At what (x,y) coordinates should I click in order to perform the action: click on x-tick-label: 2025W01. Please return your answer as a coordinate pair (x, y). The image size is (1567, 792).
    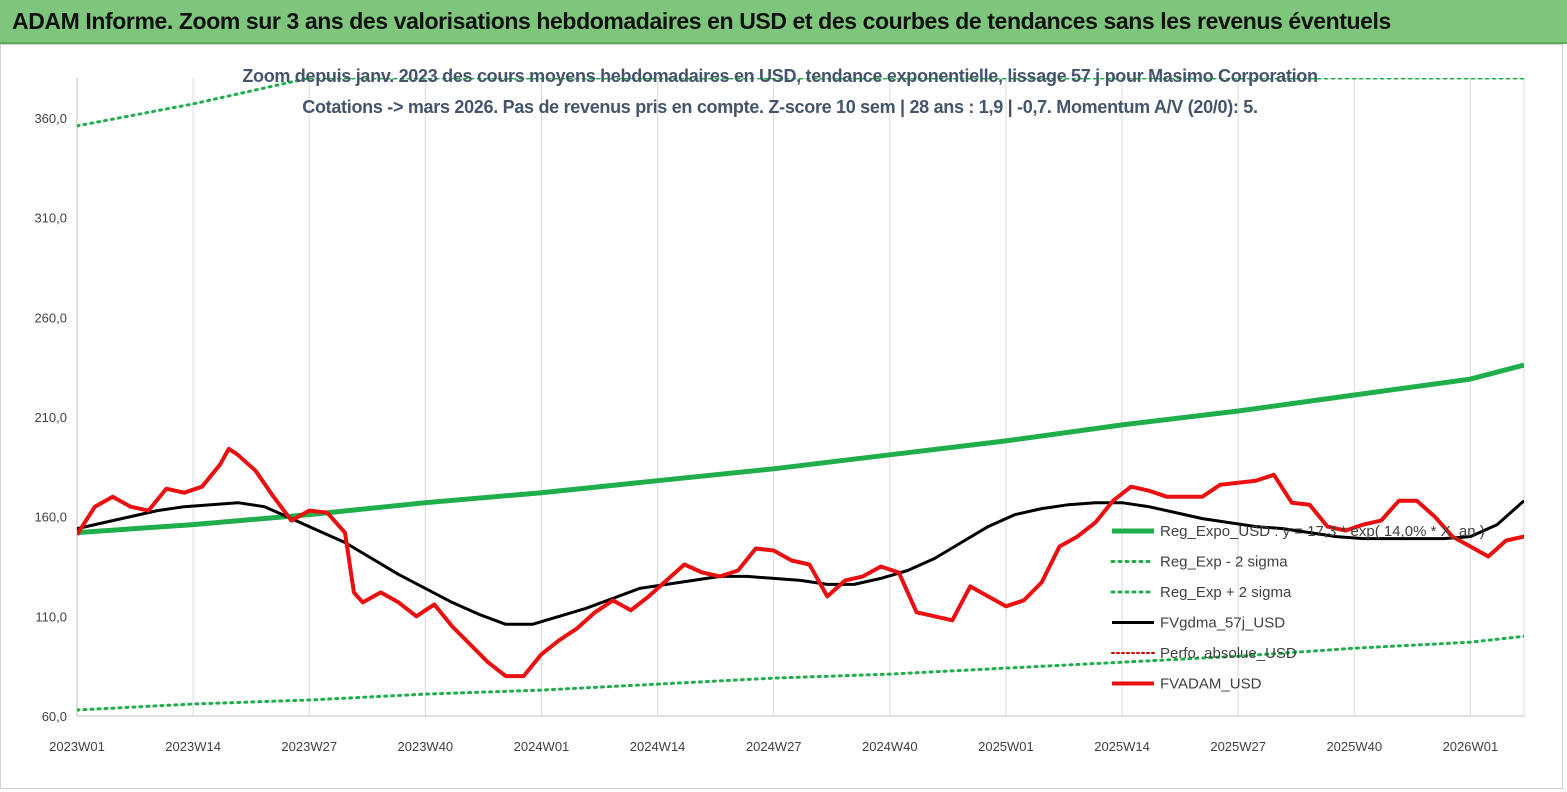
    Looking at the image, I should click on (1006, 746).